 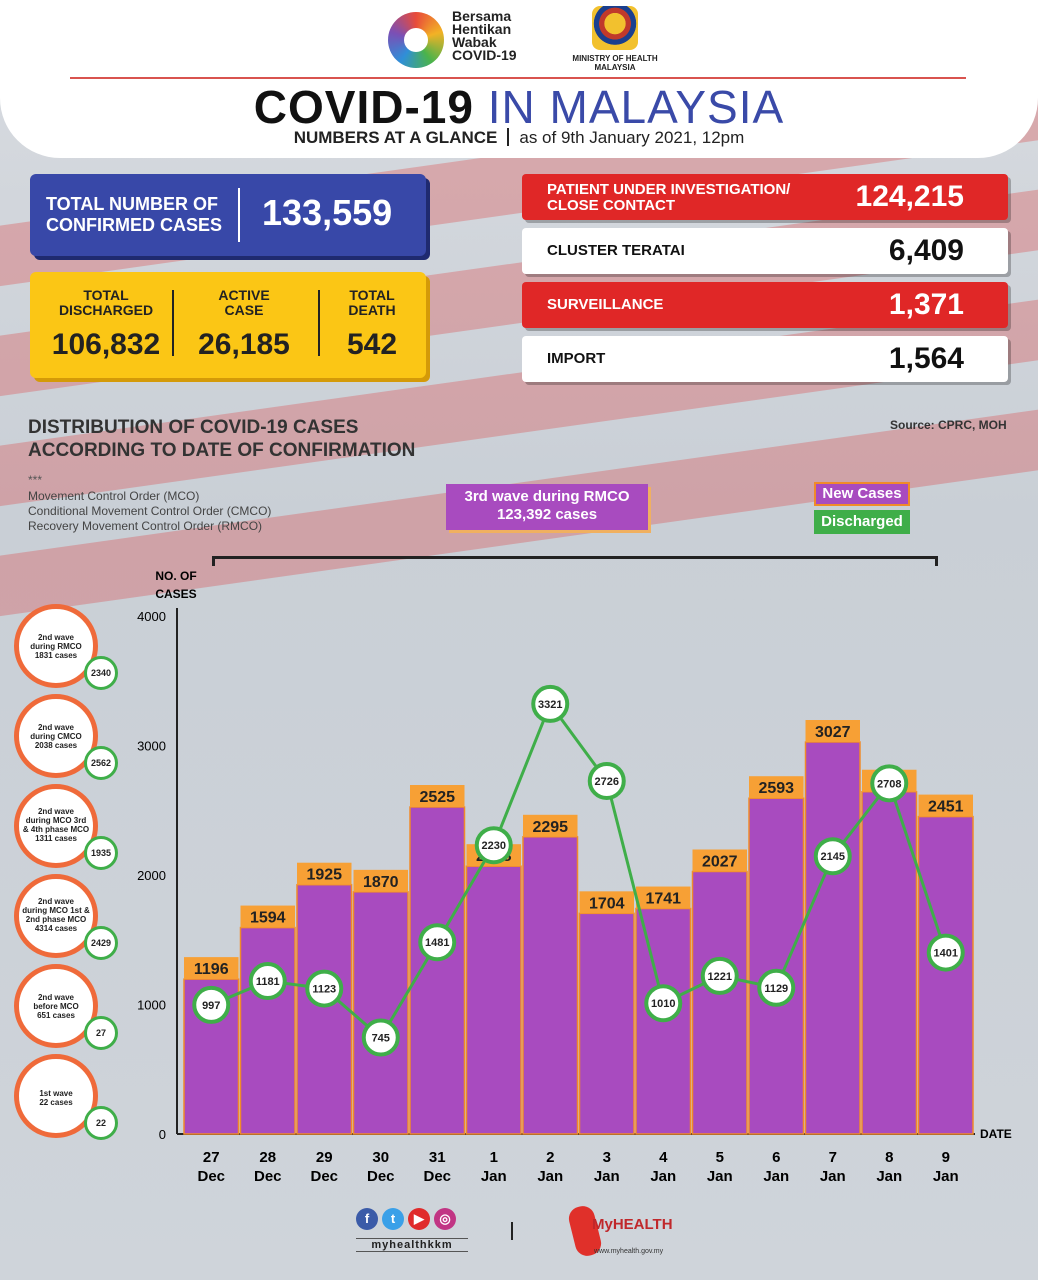 What do you see at coordinates (101, 943) in the screenshot?
I see `wave-discharged-badge: 2429` at bounding box center [101, 943].